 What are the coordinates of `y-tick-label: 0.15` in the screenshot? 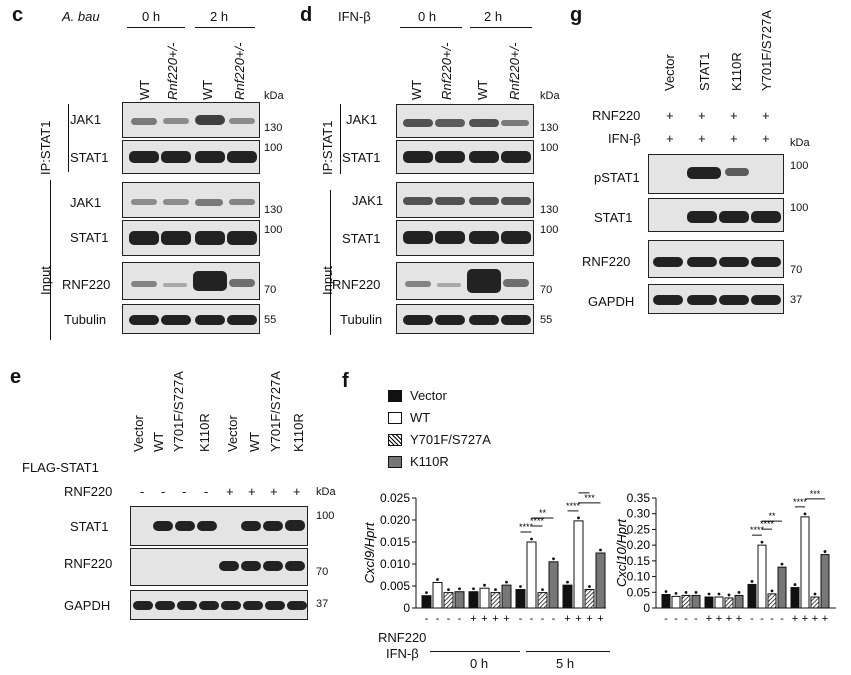 It's located at (639, 561).